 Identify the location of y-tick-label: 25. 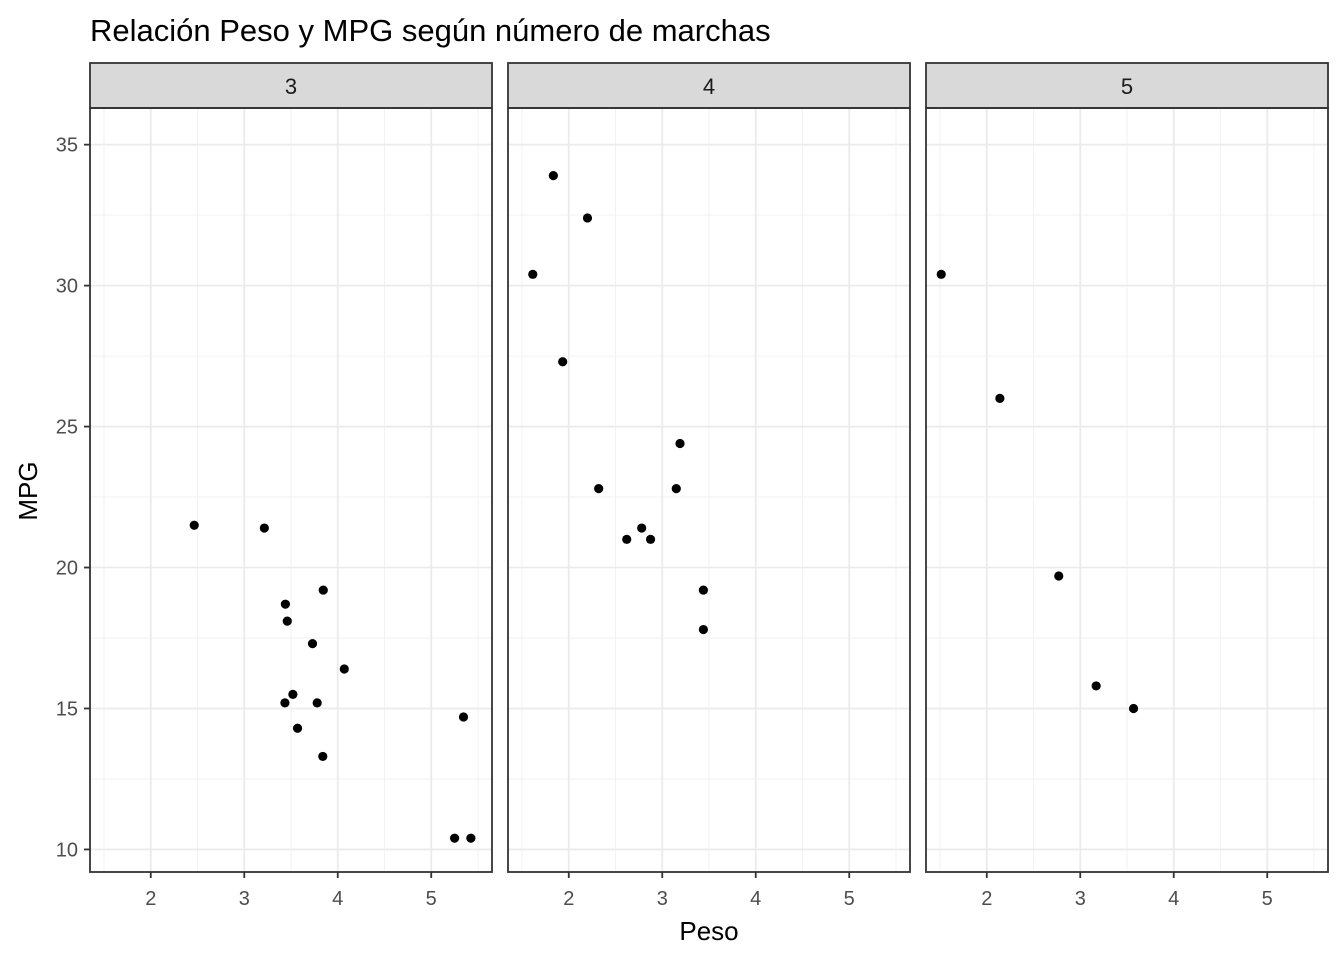
(67, 428).